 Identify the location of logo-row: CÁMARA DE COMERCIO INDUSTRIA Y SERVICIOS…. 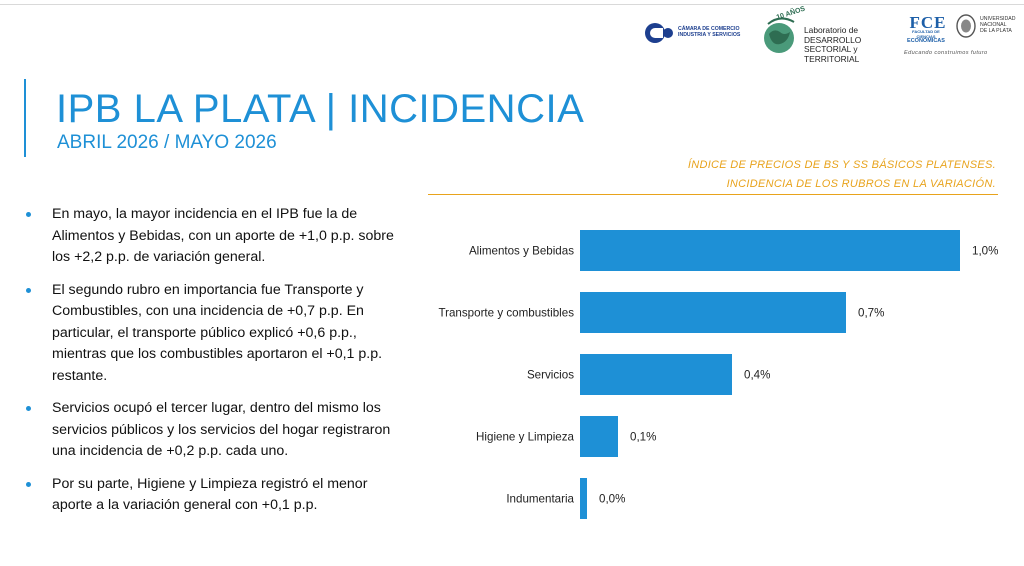
(830, 34).